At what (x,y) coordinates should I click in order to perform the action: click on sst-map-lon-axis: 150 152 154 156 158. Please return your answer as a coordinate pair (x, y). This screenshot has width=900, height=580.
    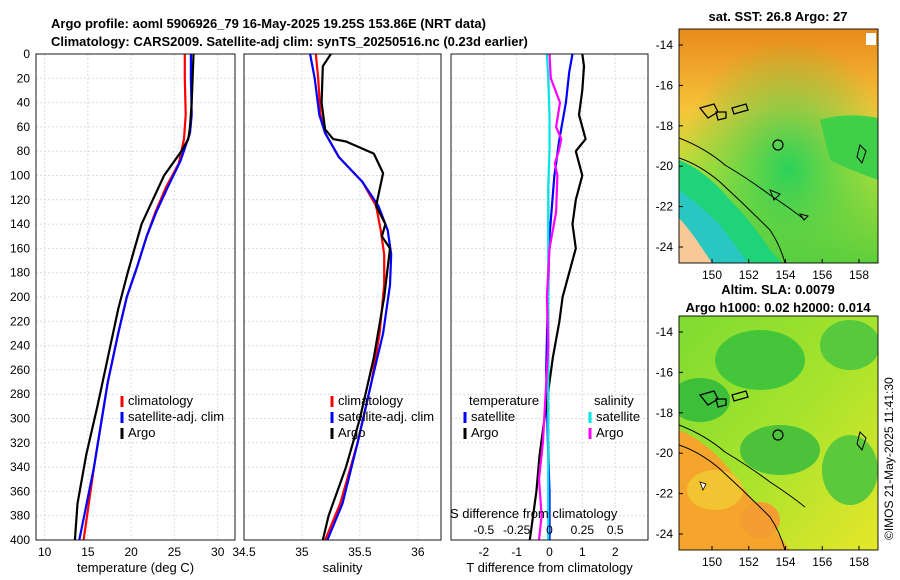
    Looking at the image, I should click on (785, 270).